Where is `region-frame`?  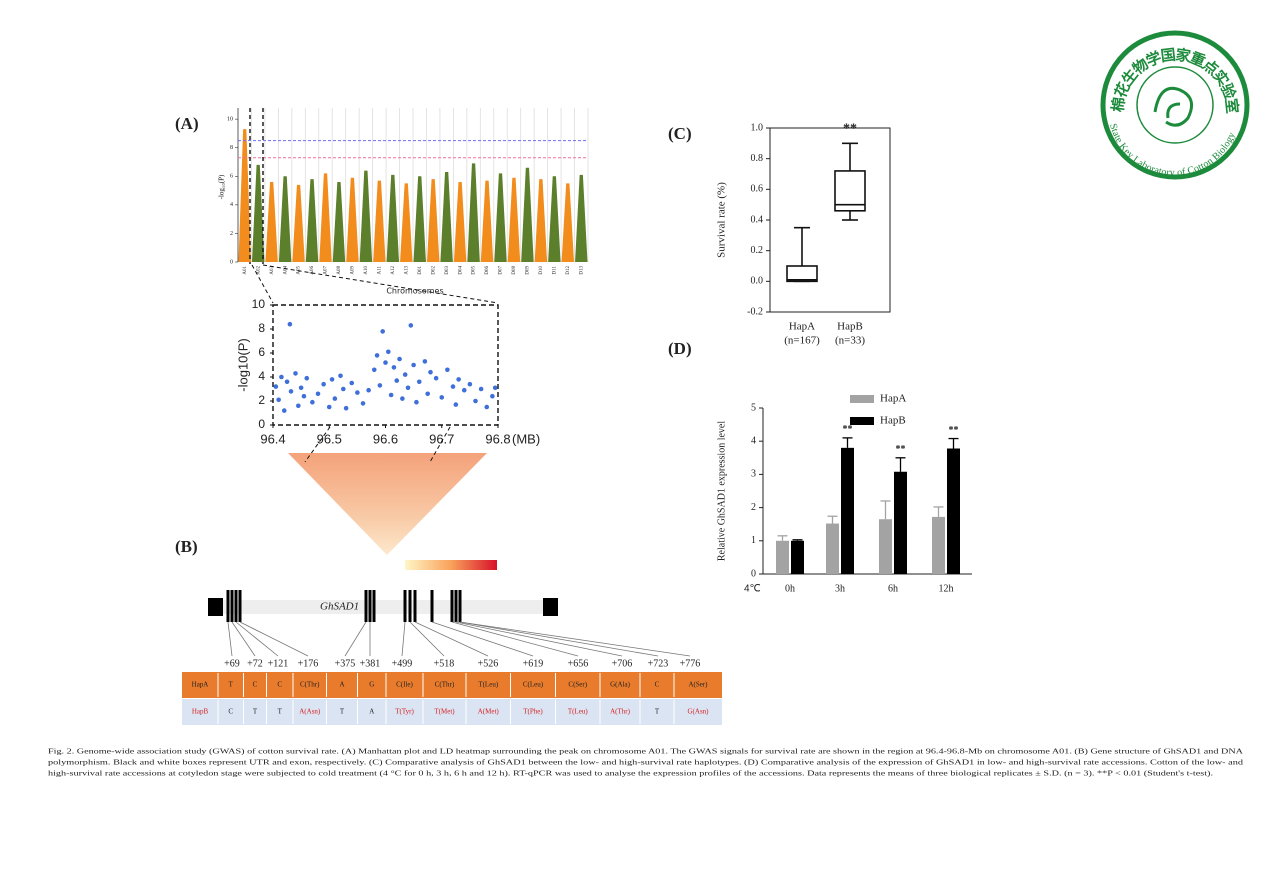 region-frame is located at coordinates (385, 365).